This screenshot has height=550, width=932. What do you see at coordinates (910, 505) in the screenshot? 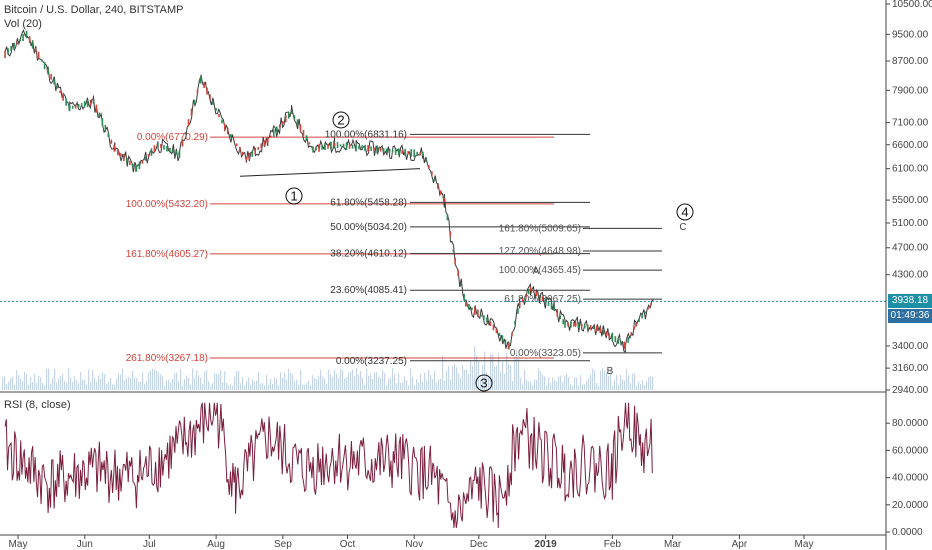
I see `rsi-tick-label: 20.0000` at bounding box center [910, 505].